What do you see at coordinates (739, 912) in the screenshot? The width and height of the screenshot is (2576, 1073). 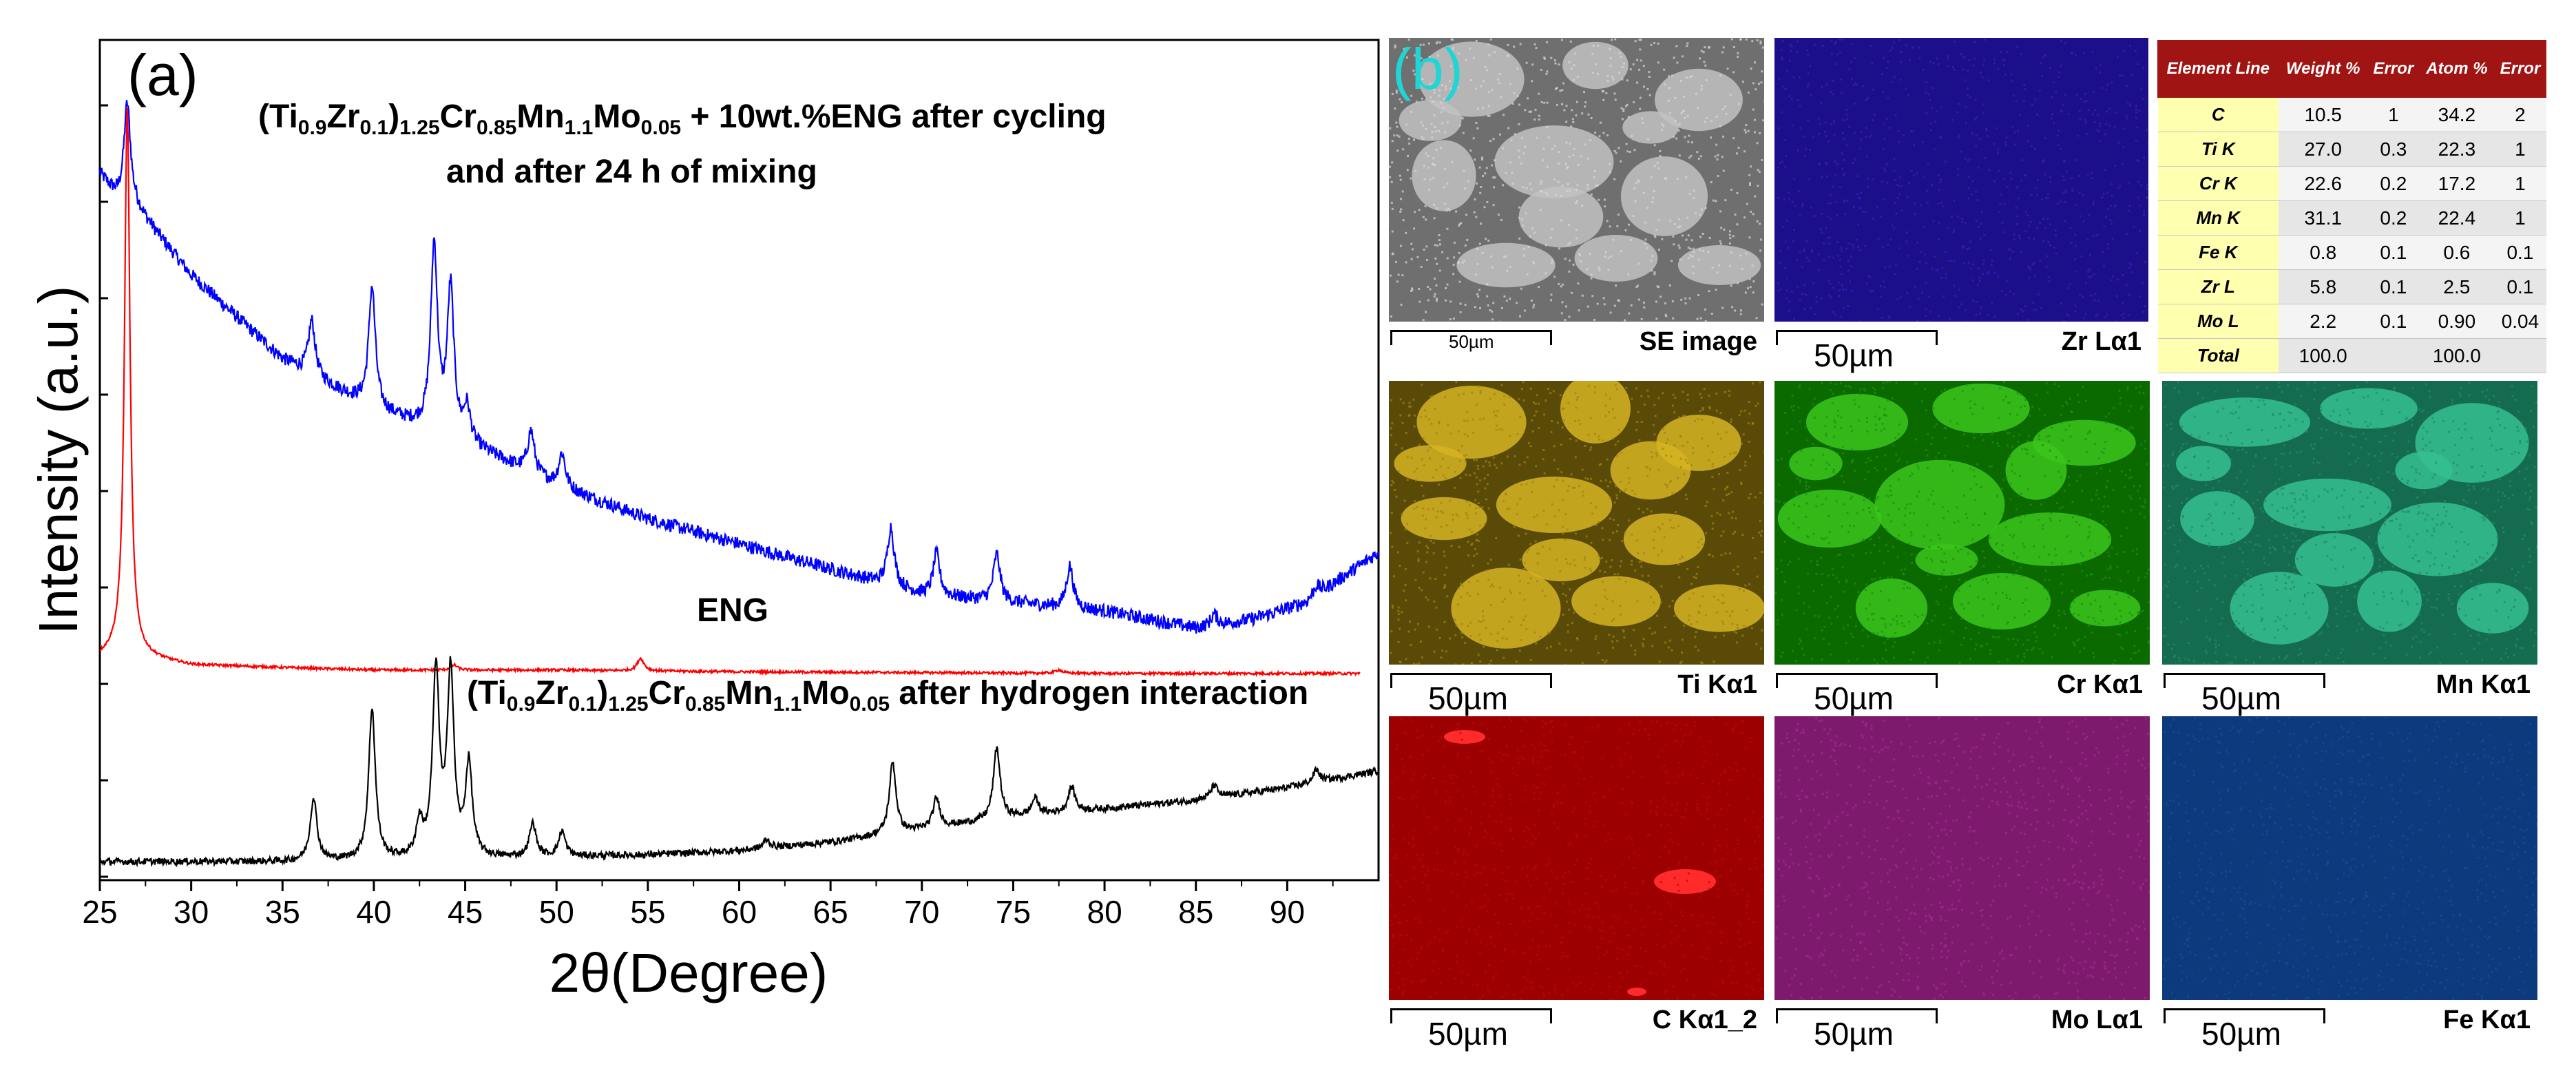 I see `x-tick-label: 60` at bounding box center [739, 912].